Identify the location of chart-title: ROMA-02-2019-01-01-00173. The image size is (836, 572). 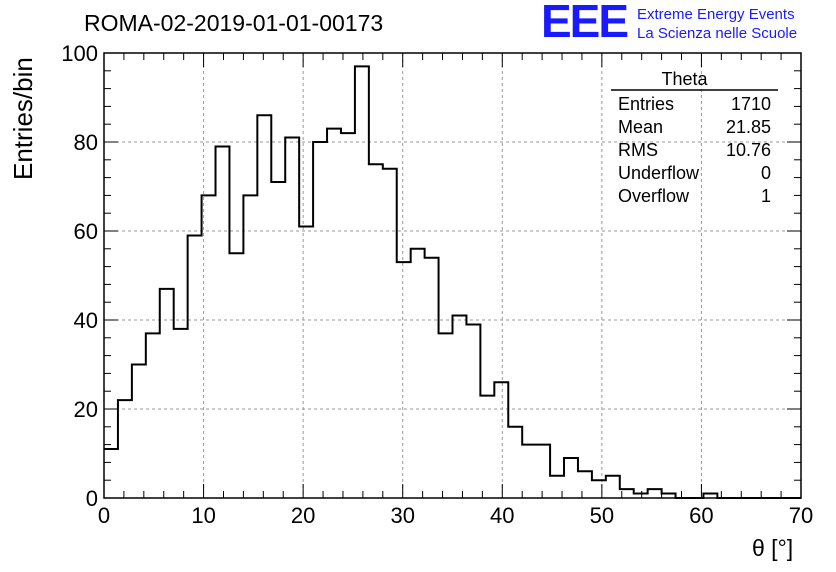
(234, 23).